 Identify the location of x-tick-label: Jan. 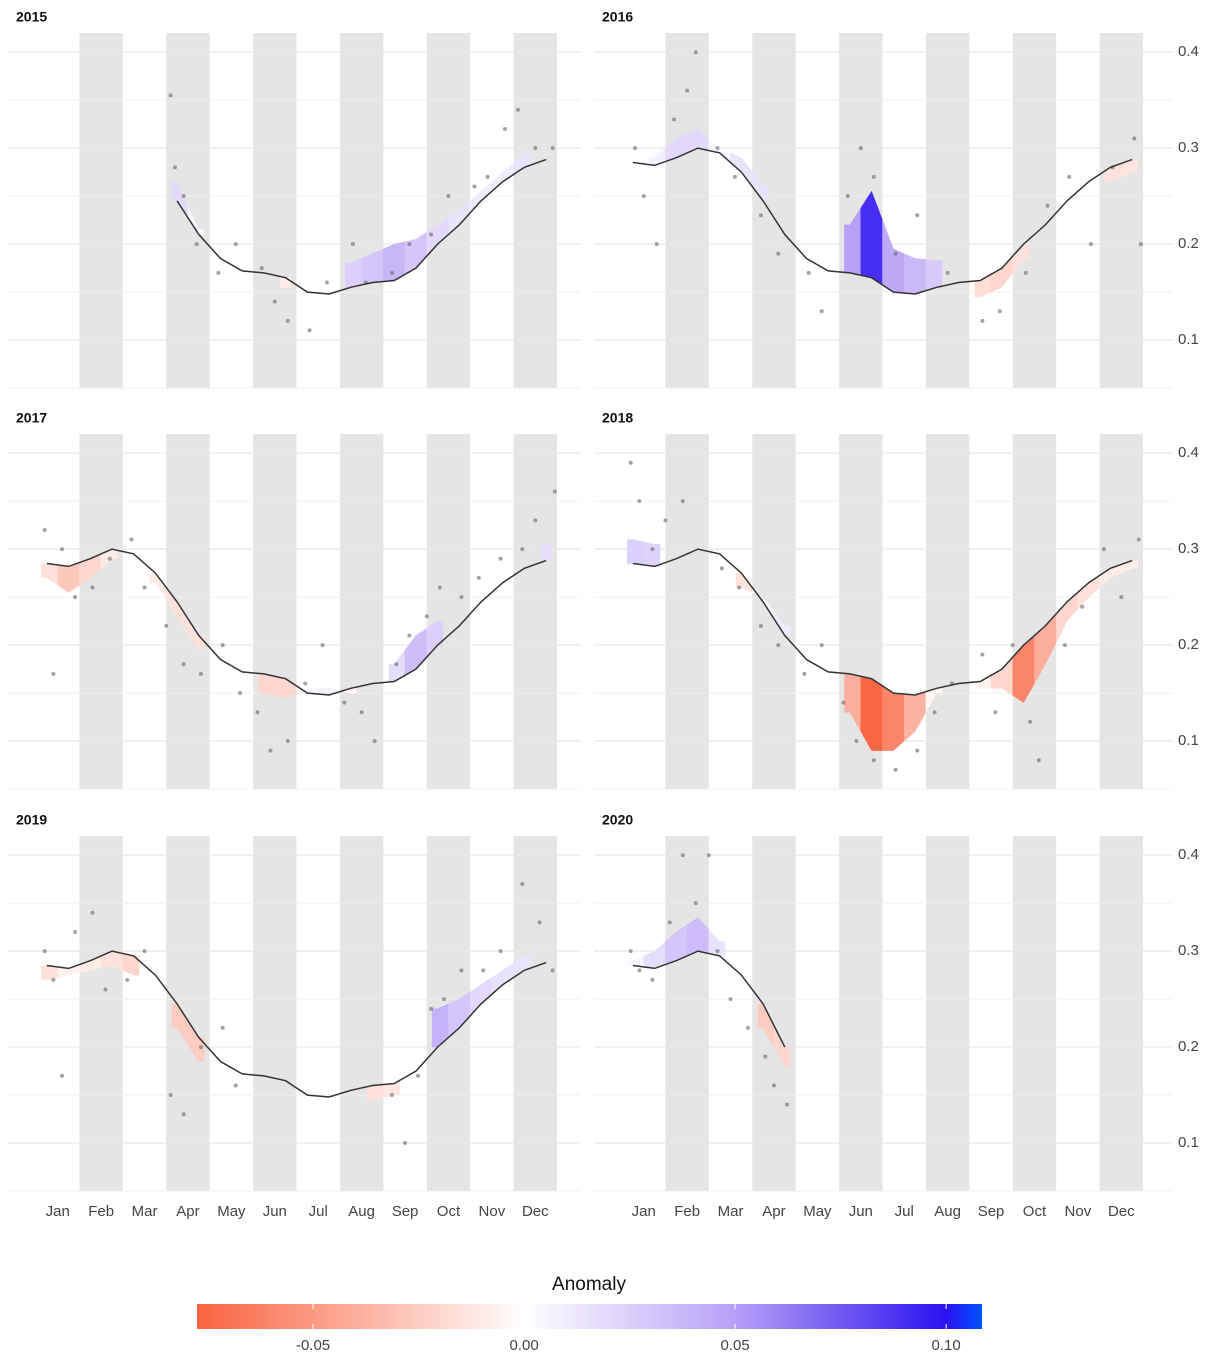
(58, 1211).